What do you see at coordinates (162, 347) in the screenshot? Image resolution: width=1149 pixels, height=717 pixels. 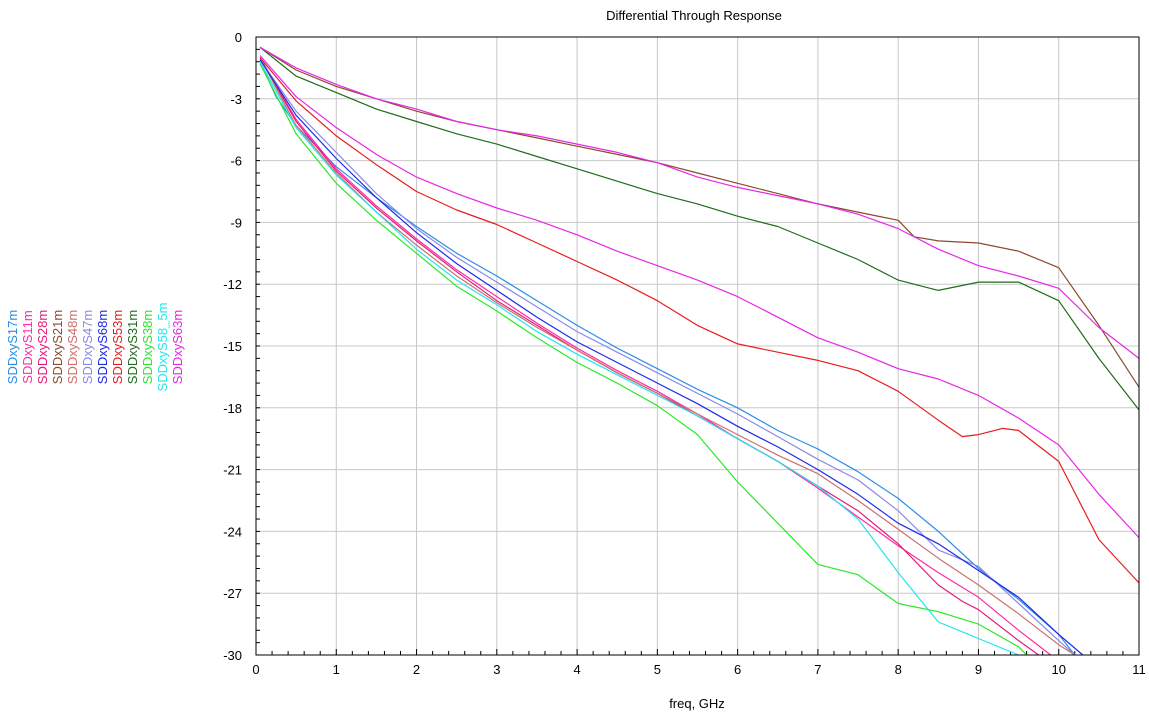 I see `legend-entry: SDDxyS58_5m` at bounding box center [162, 347].